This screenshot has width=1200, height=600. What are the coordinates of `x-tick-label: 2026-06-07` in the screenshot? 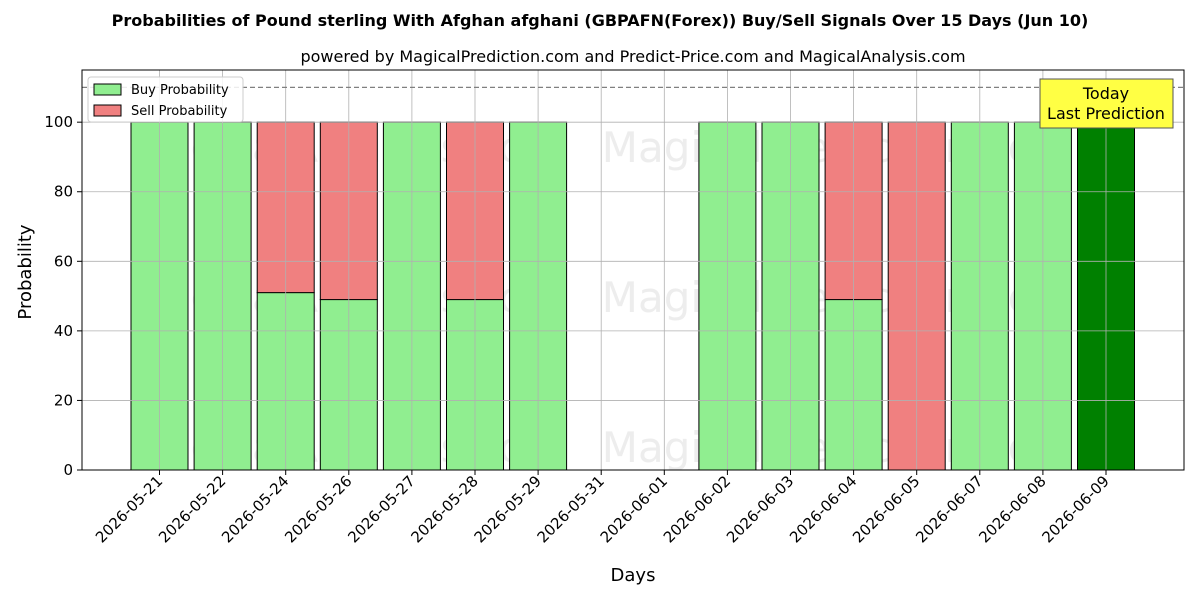 It's located at (949, 509).